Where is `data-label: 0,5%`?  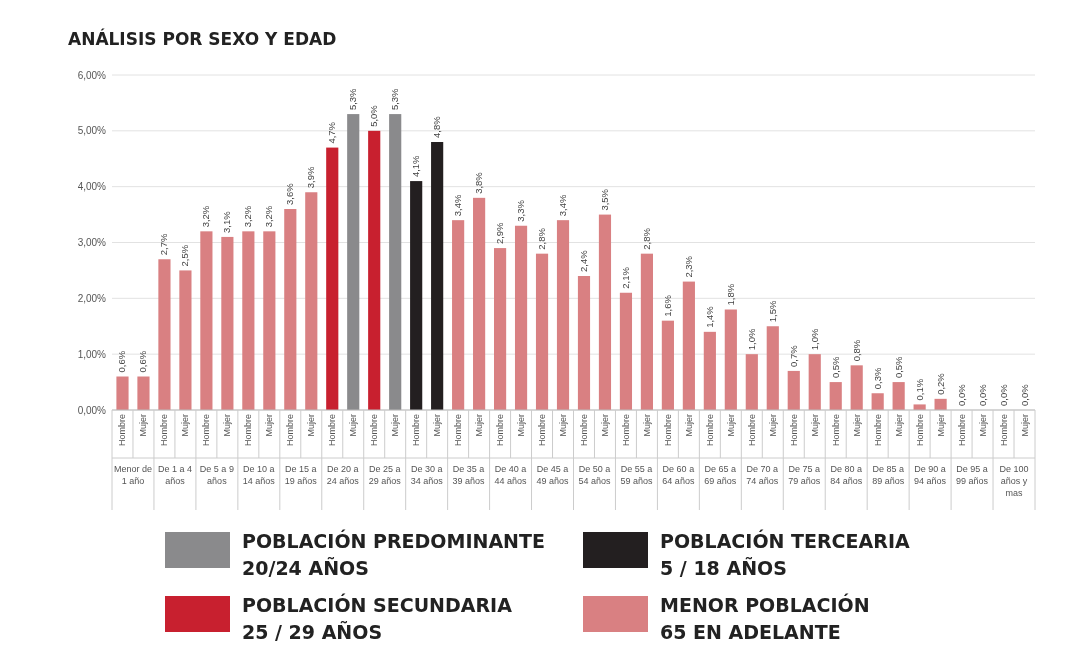 data-label: 0,5% is located at coordinates (898, 367).